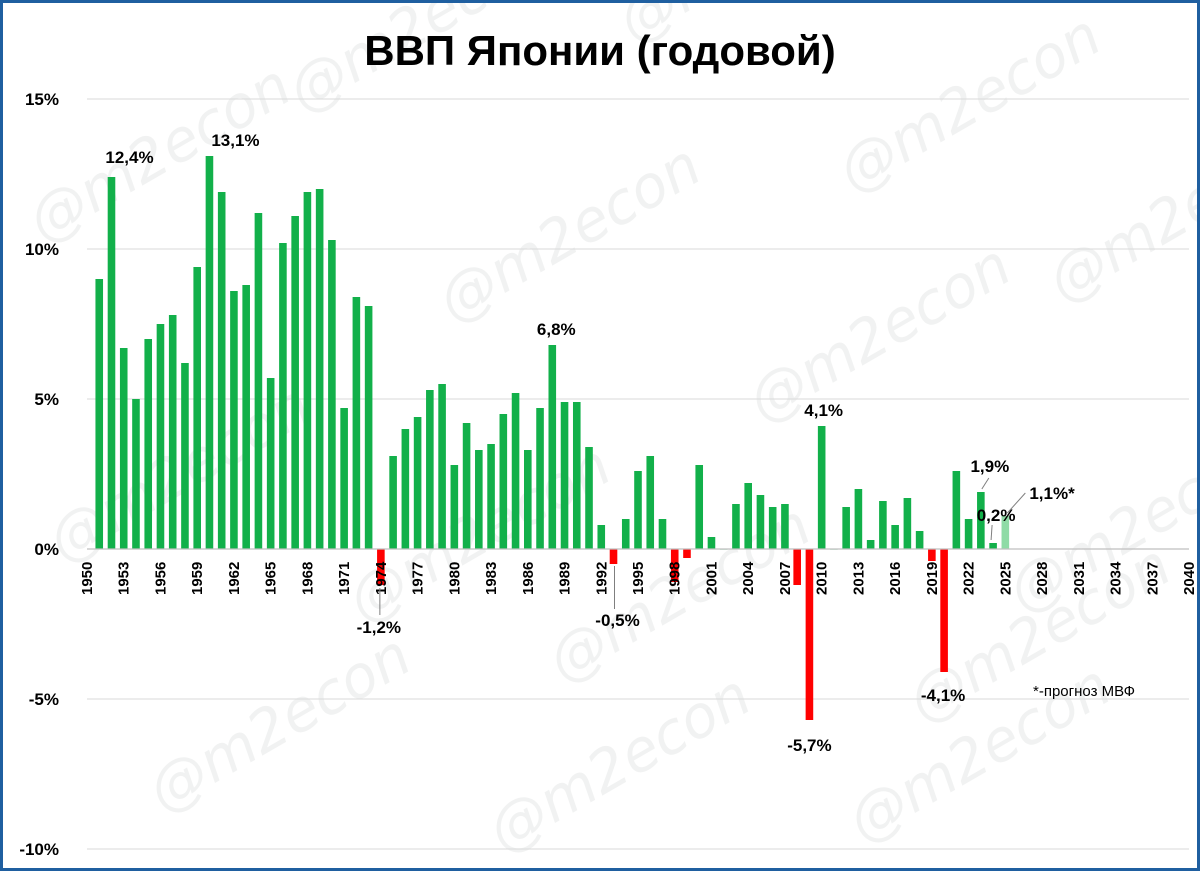 This screenshot has width=1200, height=871. What do you see at coordinates (307, 578) in the screenshot?
I see `x-tick-label: 1968` at bounding box center [307, 578].